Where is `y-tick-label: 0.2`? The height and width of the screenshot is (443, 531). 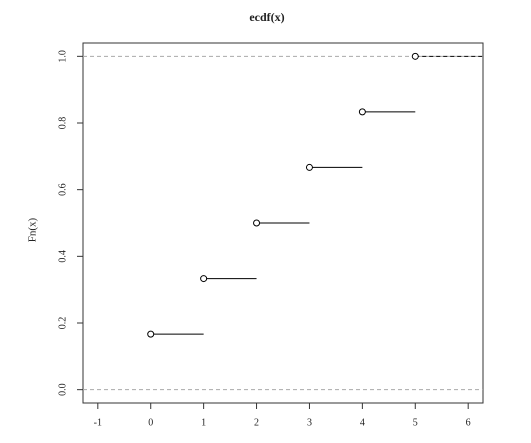 y-tick-label: 0.2 is located at coordinates (62, 323).